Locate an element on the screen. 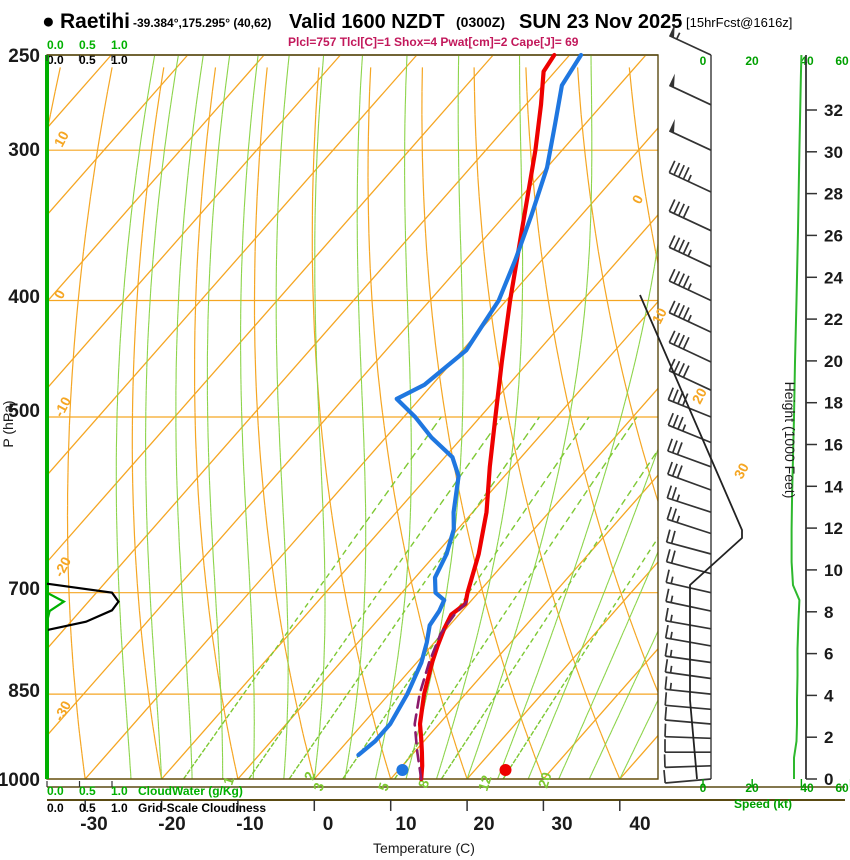 This screenshot has height=860, width=850. pressure-tick-850: 850 is located at coordinates (24, 691).